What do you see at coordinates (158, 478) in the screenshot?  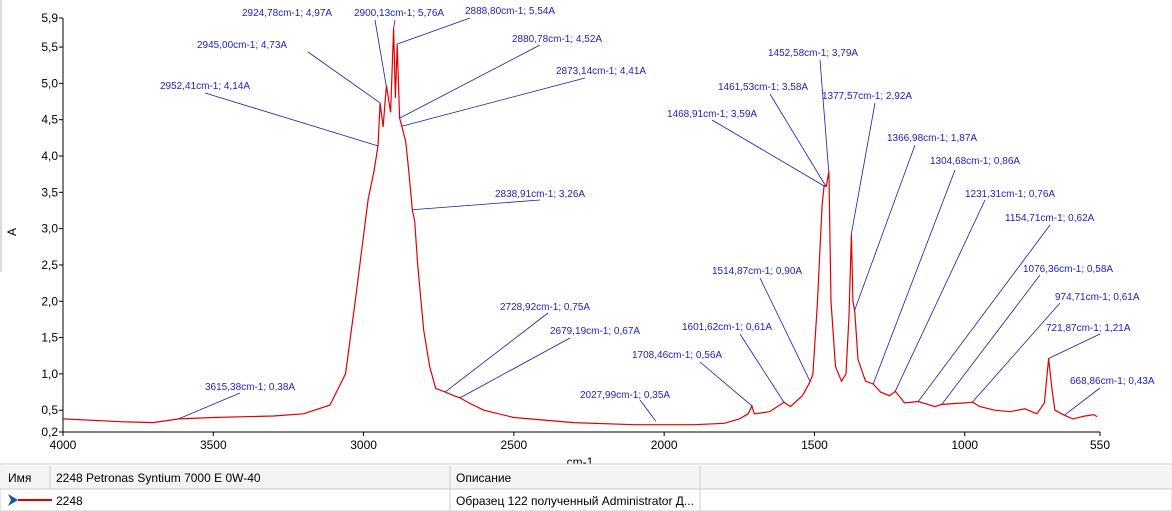 I see `header-sample: 2248 Petronas Syntium 7000 E 0W-40` at bounding box center [158, 478].